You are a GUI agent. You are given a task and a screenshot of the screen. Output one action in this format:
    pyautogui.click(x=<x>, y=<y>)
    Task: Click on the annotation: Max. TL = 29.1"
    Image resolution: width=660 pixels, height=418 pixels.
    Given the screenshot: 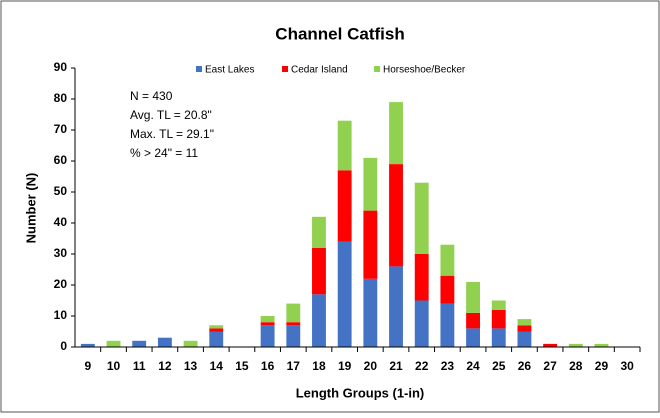 What is the action you would take?
    pyautogui.click(x=172, y=134)
    